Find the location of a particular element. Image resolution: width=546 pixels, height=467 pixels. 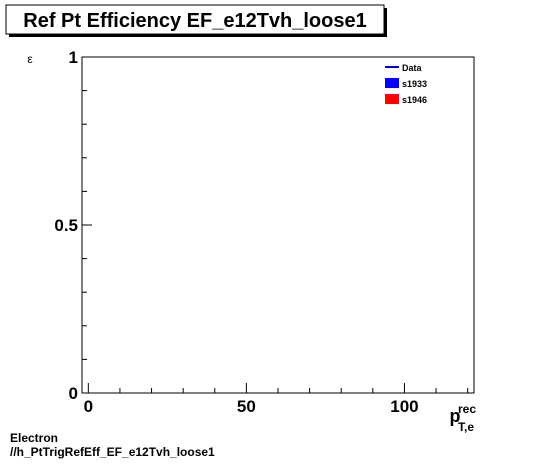

x-tick-label: 0 is located at coordinates (88, 406).